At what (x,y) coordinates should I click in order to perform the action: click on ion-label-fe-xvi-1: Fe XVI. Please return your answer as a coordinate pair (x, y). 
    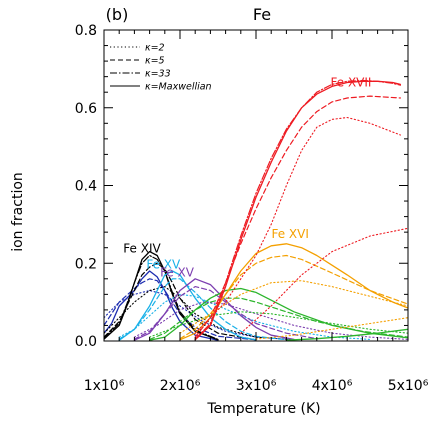
    Looking at the image, I should click on (289, 234).